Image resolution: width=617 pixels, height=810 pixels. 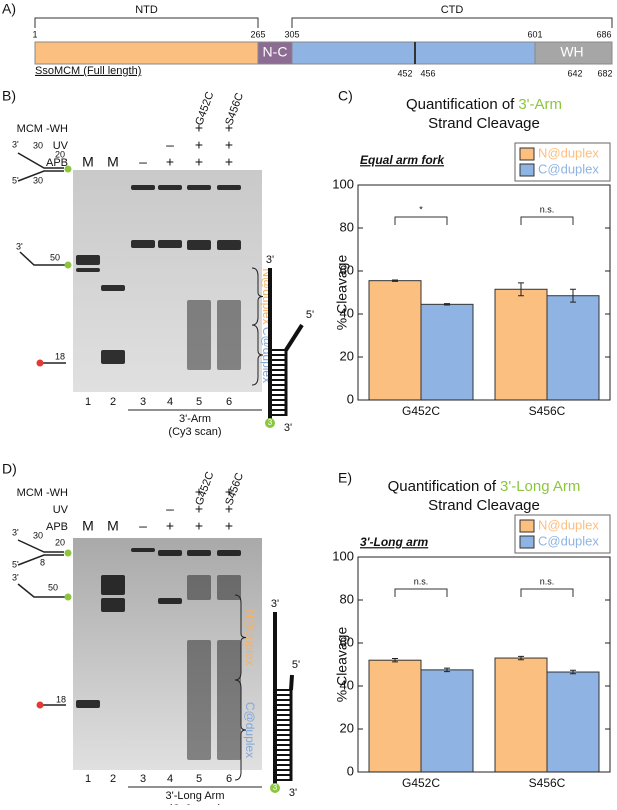 I want to click on condition-mark: M, so click(x=113, y=162).